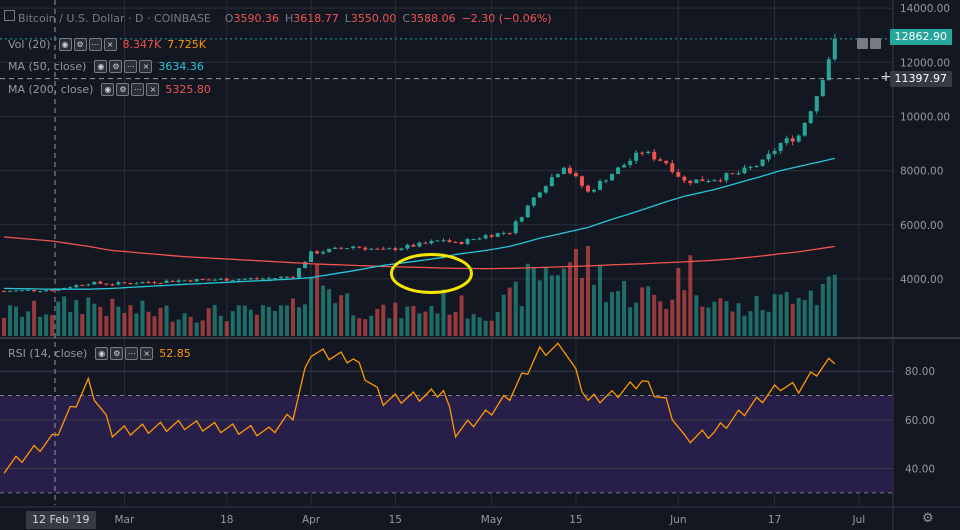 The width and height of the screenshot is (960, 530). I want to click on price-tick-label: 8000.00, so click(921, 172).